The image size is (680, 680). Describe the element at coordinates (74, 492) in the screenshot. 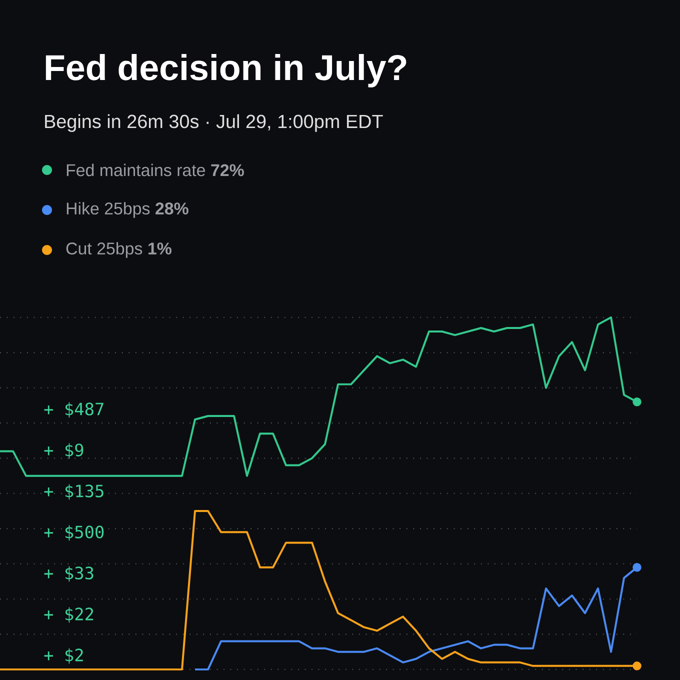

I see `annotation: + $135` at that location.